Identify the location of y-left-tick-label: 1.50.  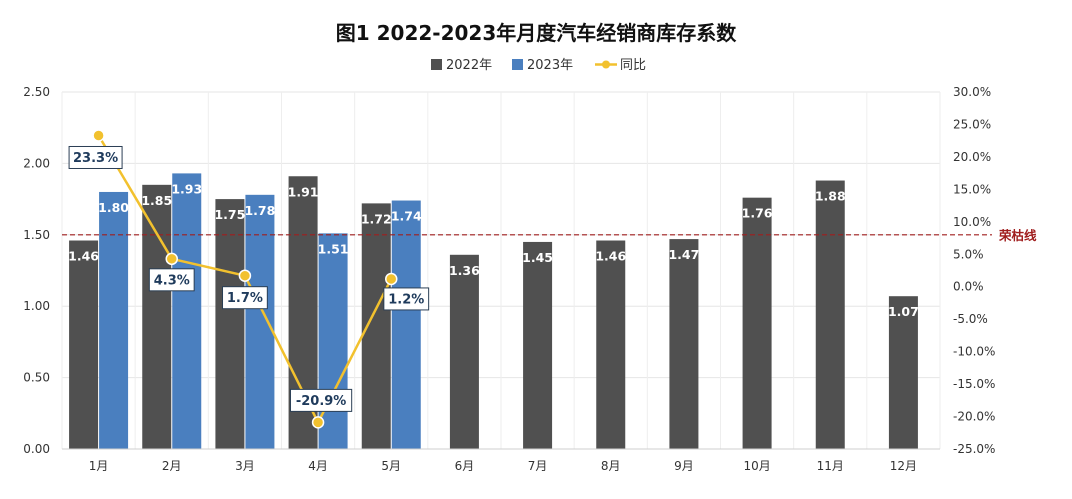
(36, 235).